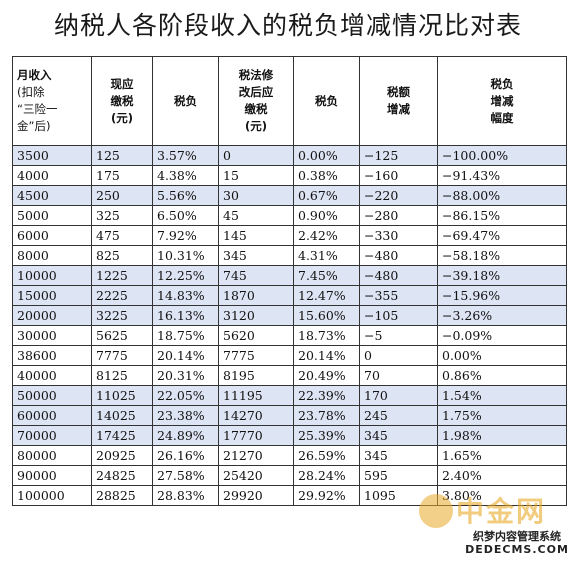  Describe the element at coordinates (122, 275) in the screenshot. I see `table-cell: 1225` at that location.